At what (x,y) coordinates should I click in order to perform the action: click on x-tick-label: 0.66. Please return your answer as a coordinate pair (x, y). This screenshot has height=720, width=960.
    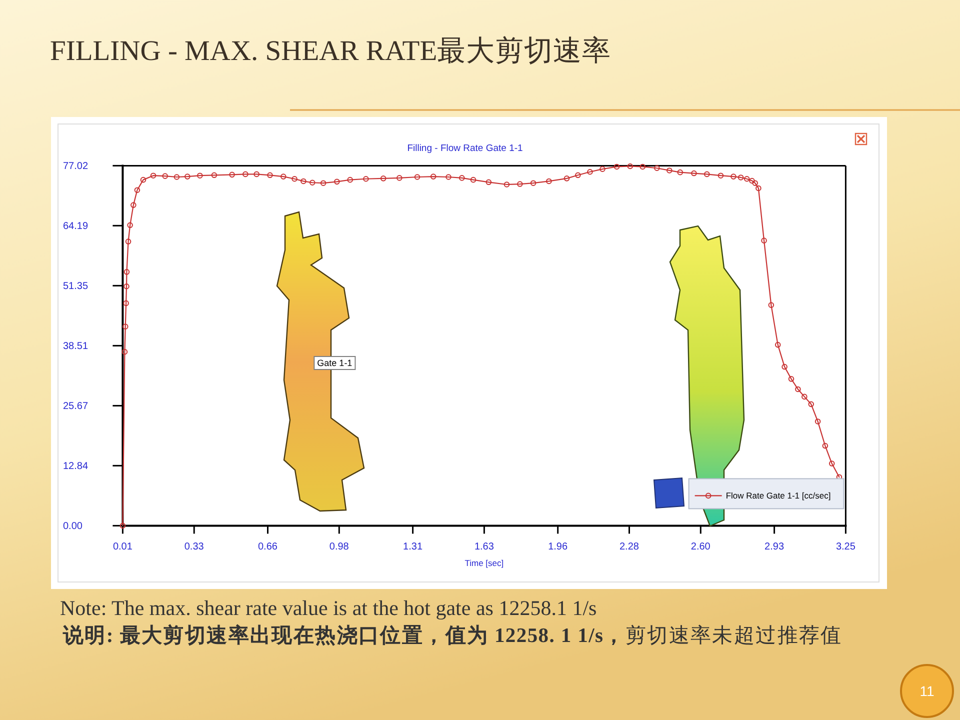
    Looking at the image, I should click on (268, 547).